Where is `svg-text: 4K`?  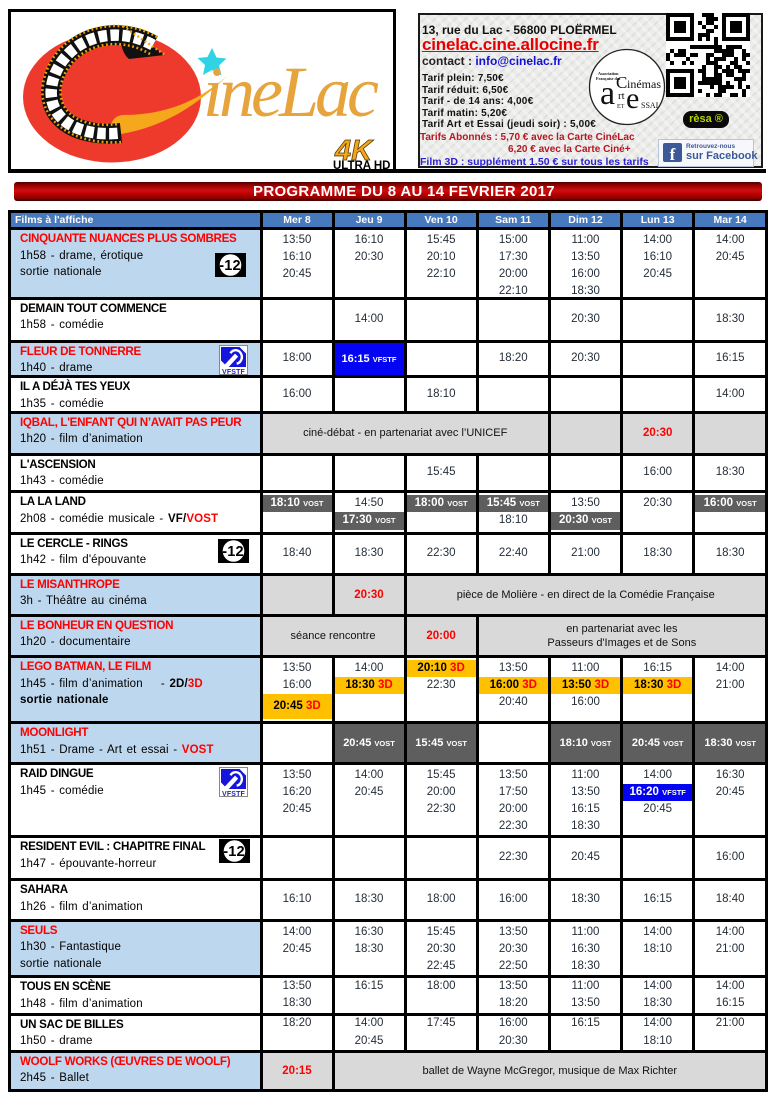 svg-text: 4K is located at coordinates (354, 151).